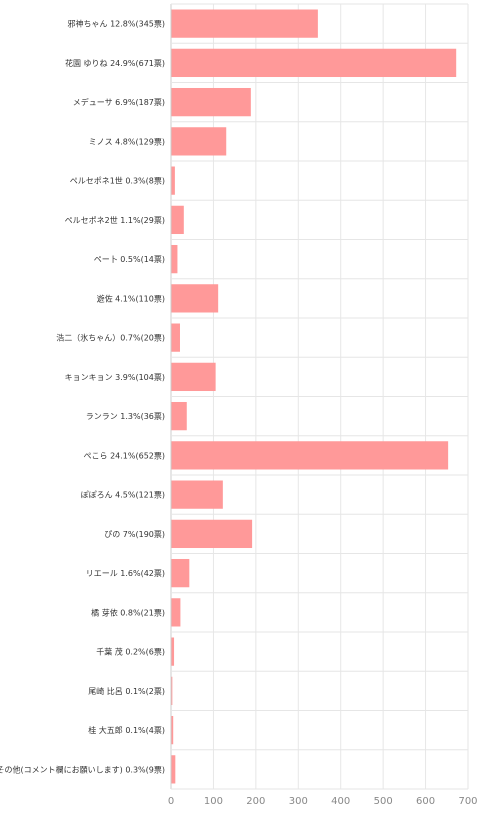  What do you see at coordinates (131, 298) in the screenshot?
I see `category-label: 遊佐 4.1%(110票)` at bounding box center [131, 298].